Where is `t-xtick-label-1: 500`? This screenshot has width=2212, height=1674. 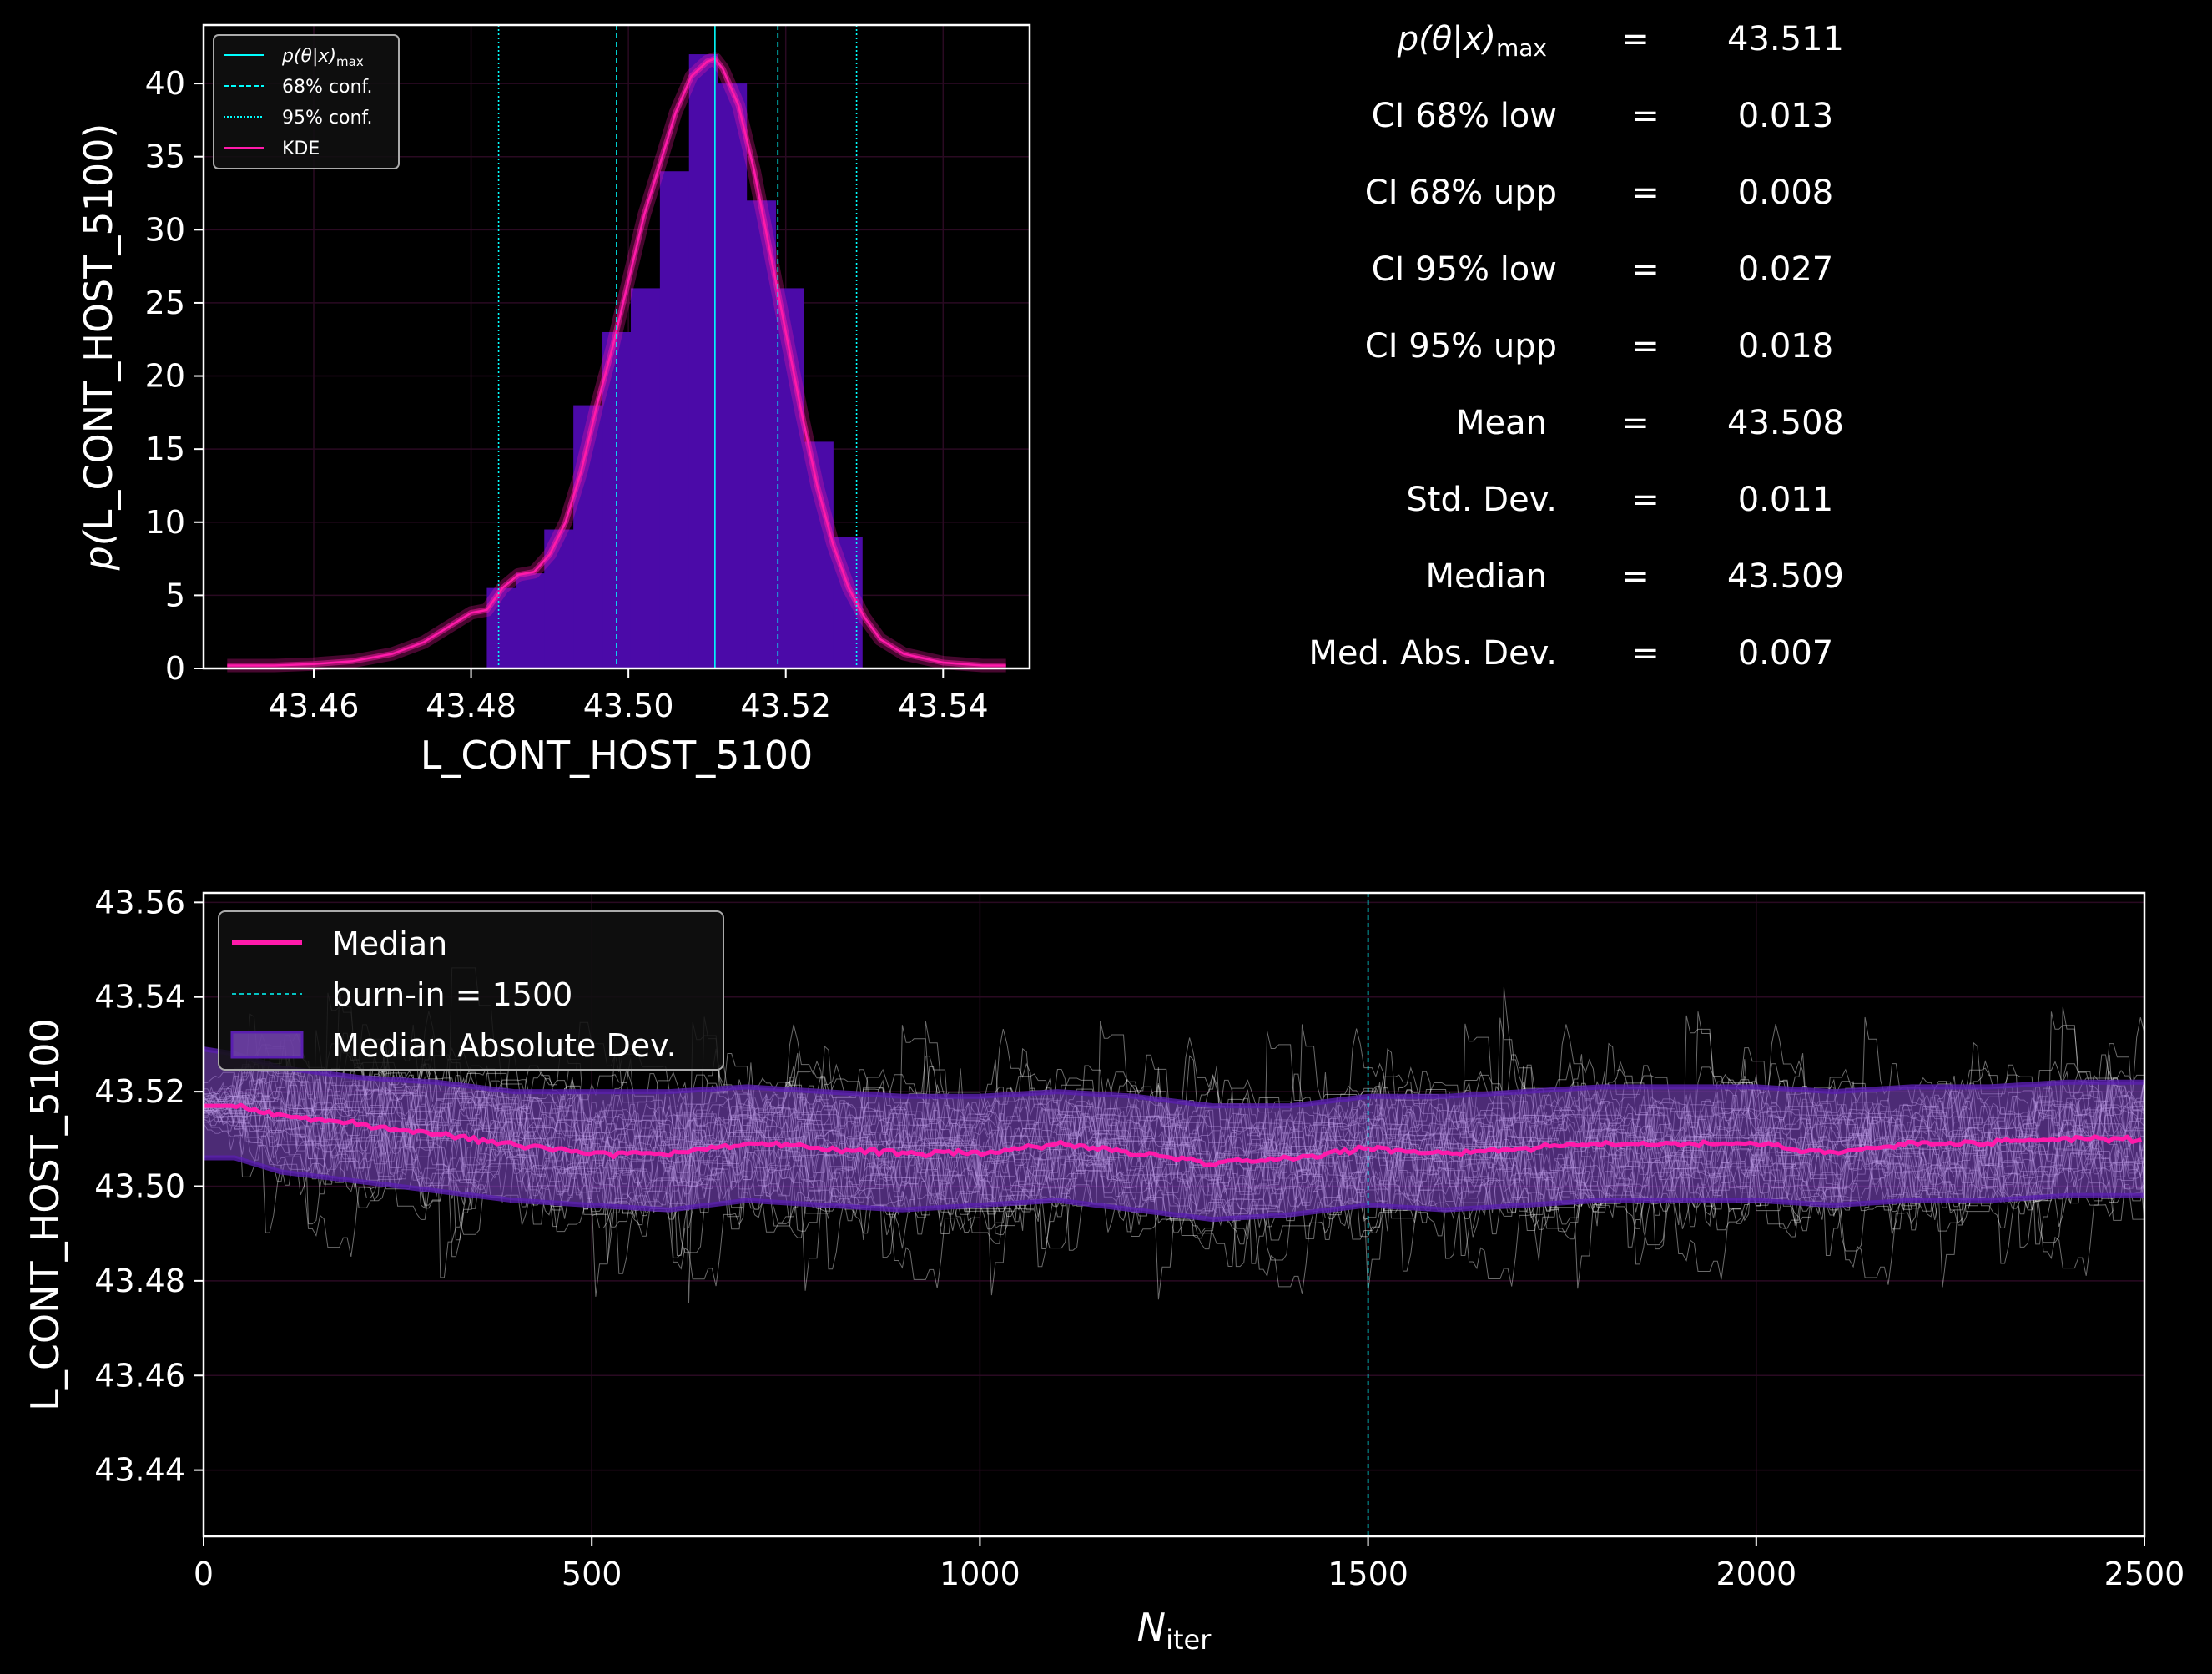
t-xtick-label-1: 500 is located at coordinates (592, 1574).